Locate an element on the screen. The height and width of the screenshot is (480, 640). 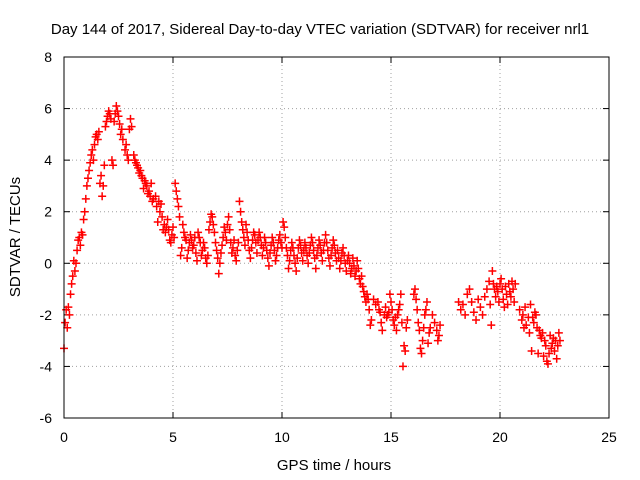
y-axis-label: SDTVAR / TECUs is located at coordinates (15, 237).